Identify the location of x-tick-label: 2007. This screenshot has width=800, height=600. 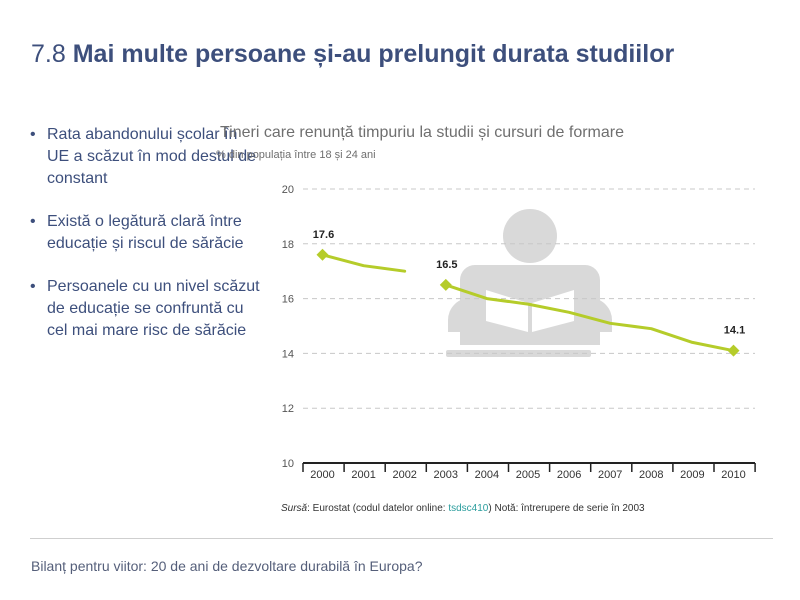
(610, 475).